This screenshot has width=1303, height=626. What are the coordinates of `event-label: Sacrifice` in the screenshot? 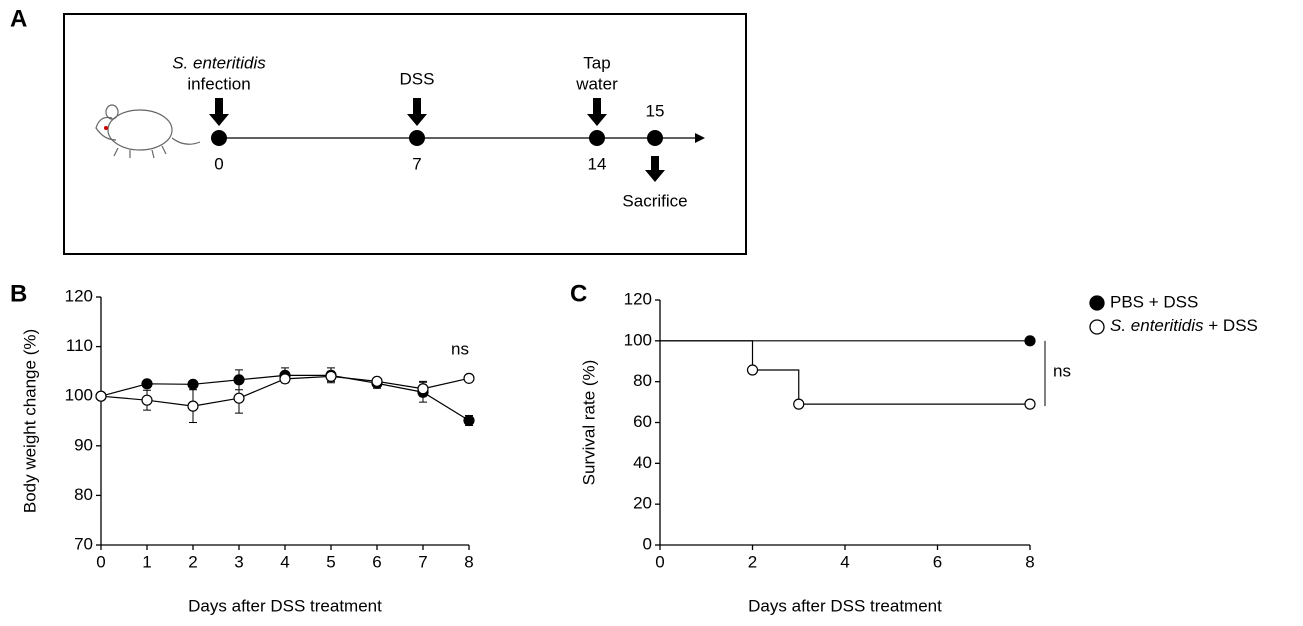 It's located at (654, 200).